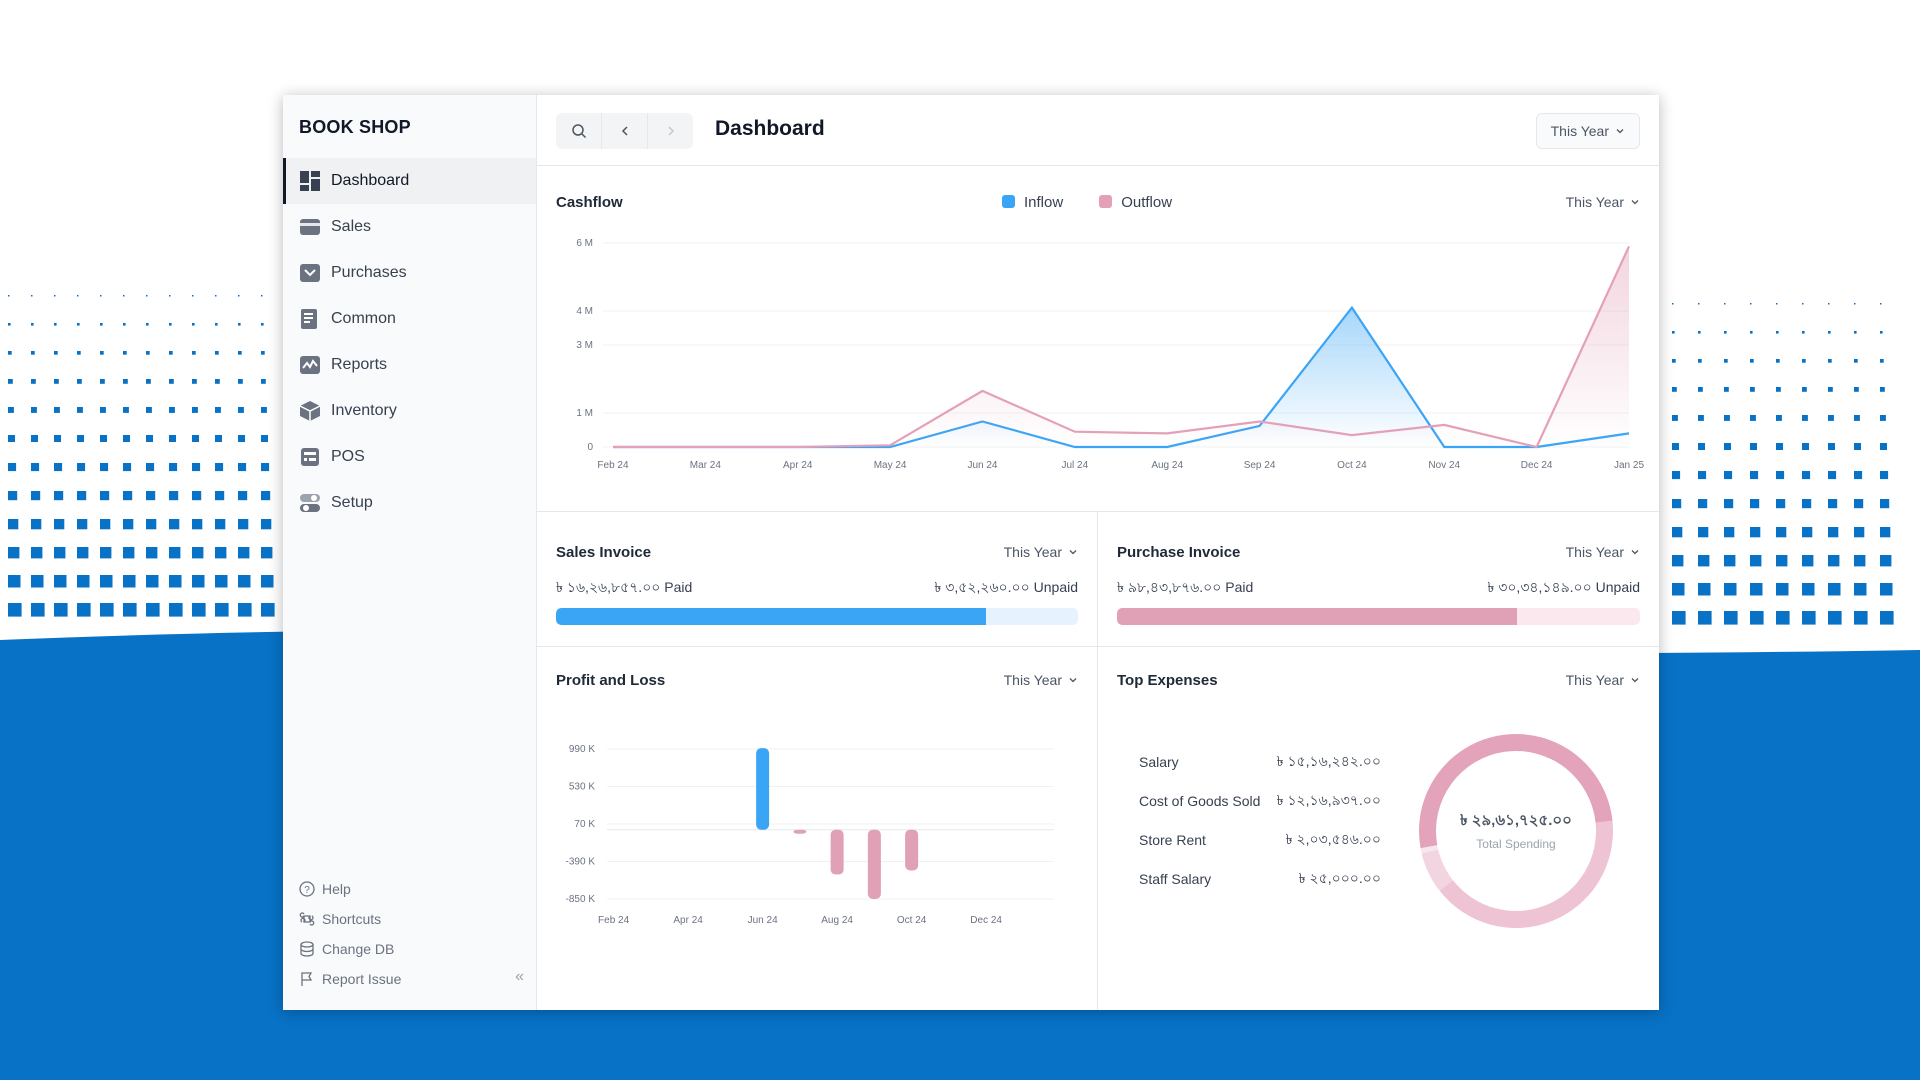  I want to click on period-dropdown: This Year, so click(1587, 131).